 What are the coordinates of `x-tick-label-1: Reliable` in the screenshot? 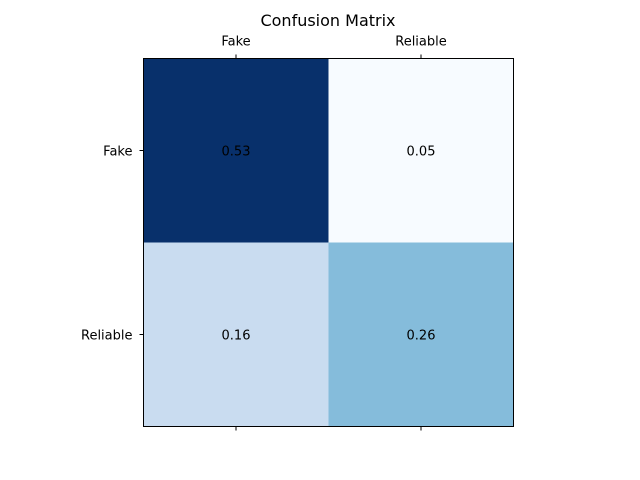 It's located at (421, 42).